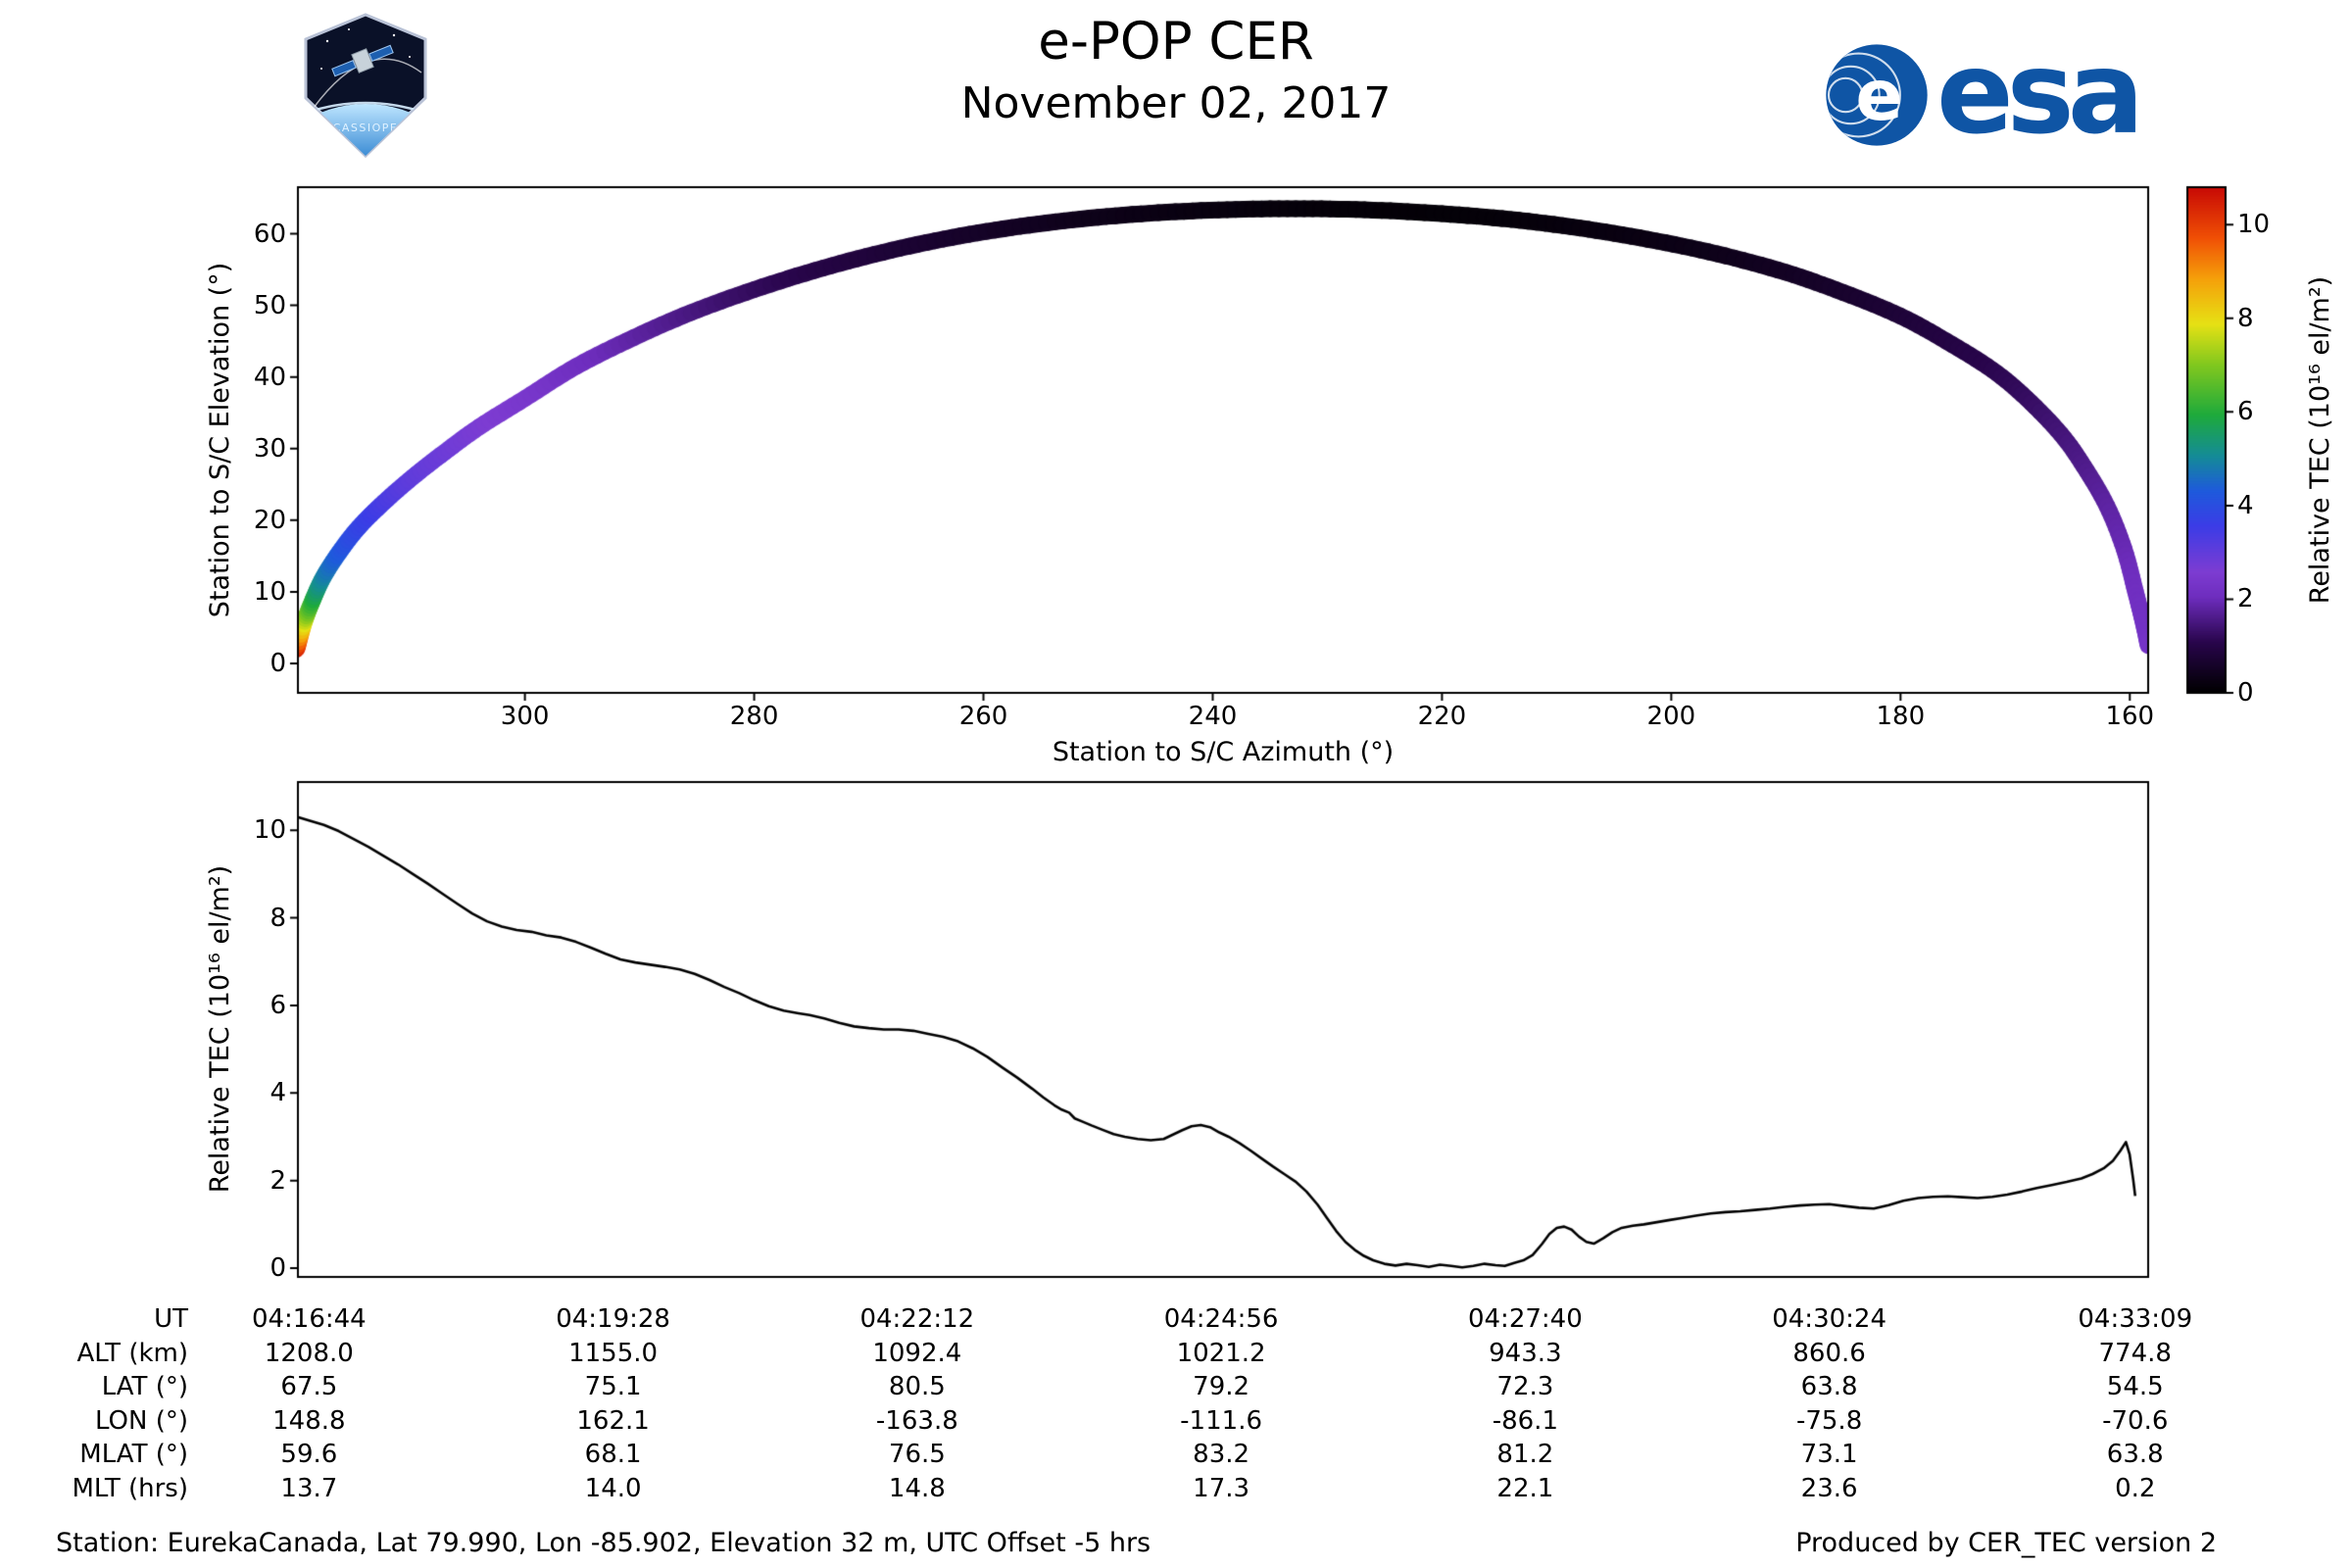 This screenshot has height=1568, width=2352. What do you see at coordinates (362, 60) in the screenshot?
I see `satellite-icon` at bounding box center [362, 60].